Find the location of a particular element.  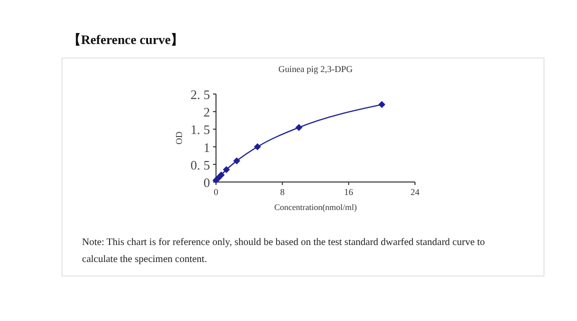

x-tick-label: 24 is located at coordinates (415, 192).